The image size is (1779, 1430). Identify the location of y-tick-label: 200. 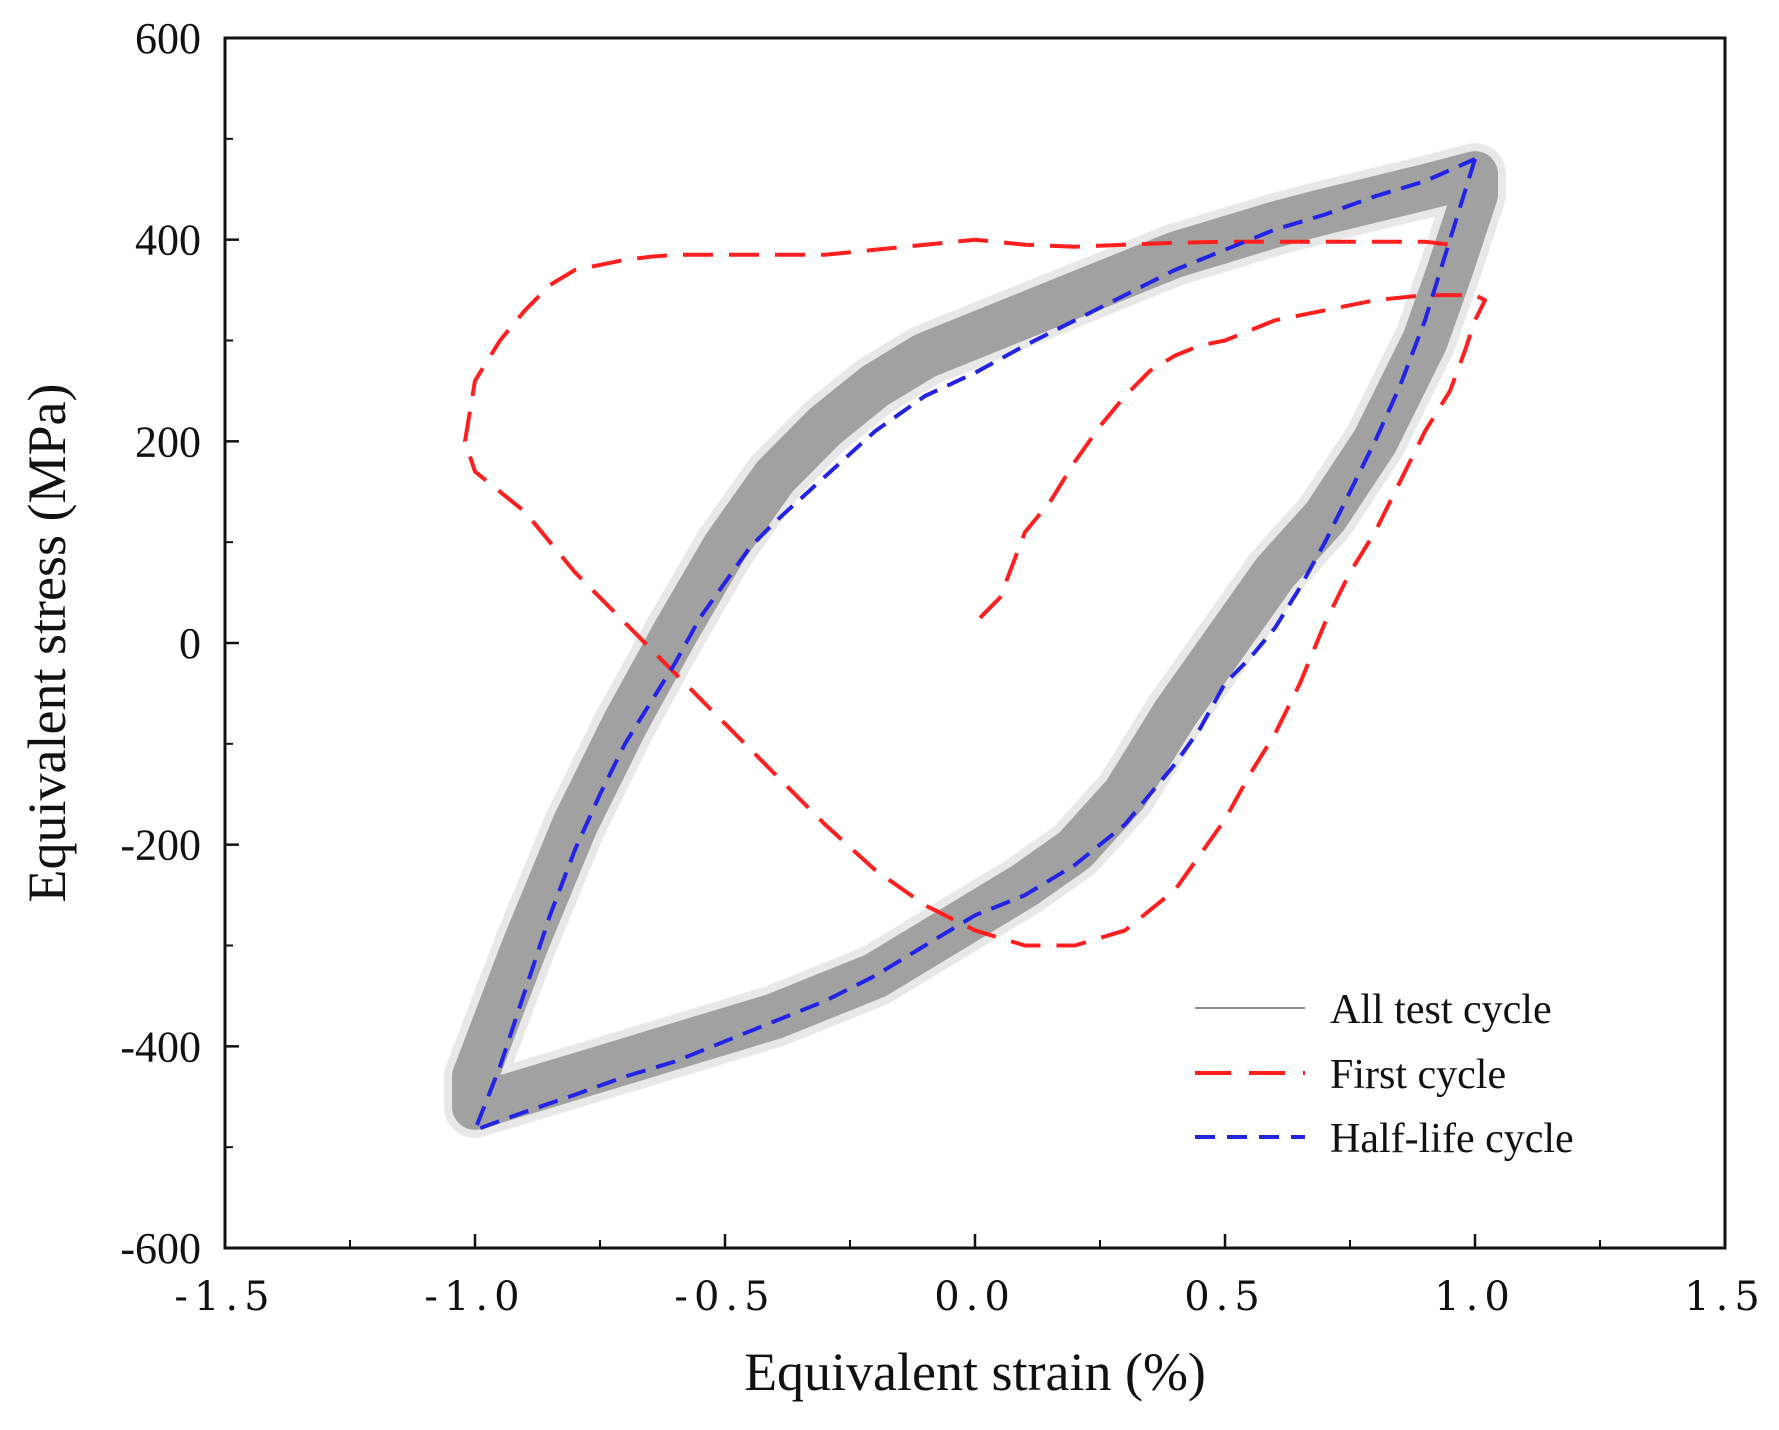
(168, 441).